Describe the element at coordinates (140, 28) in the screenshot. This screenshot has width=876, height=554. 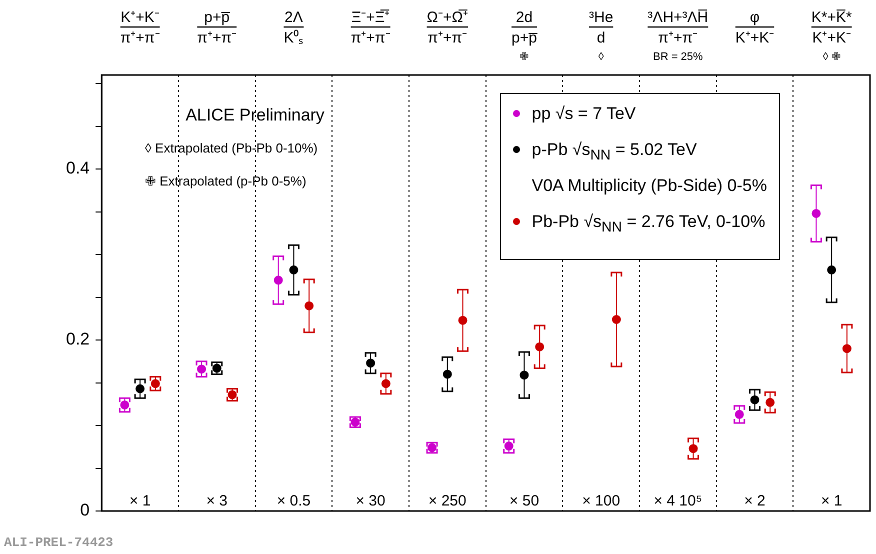
I see `x-tick-label: K⁺+K⁻ π⁺+π⁻` at that location.